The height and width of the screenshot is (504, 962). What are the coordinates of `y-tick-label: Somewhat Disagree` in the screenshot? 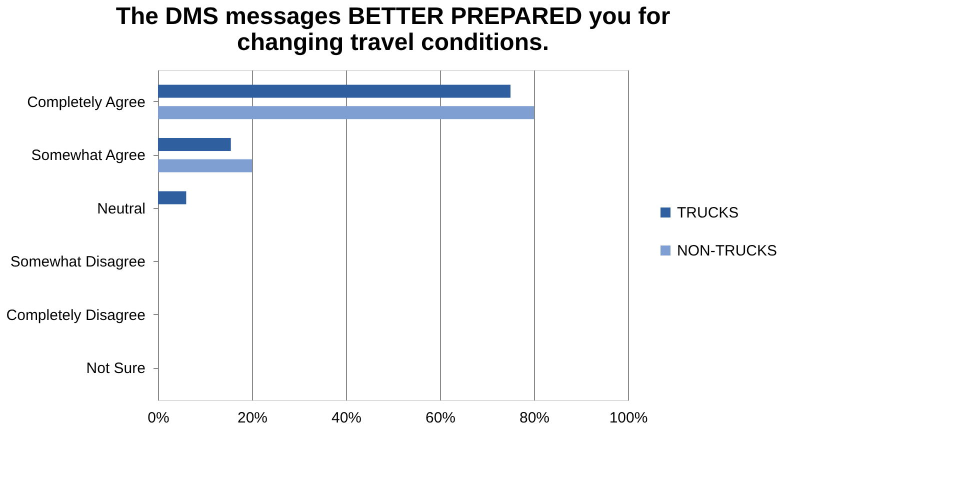 It's located at (78, 262).